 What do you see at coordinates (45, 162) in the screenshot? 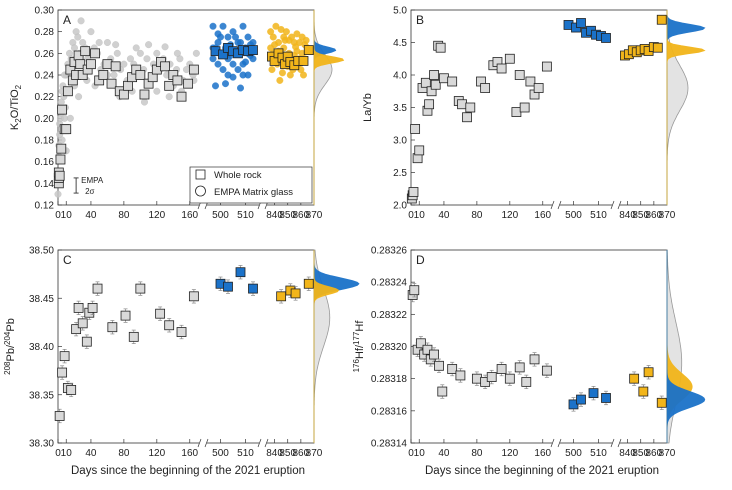
I see `y-tick-label: 0.16` at bounding box center [45, 162].